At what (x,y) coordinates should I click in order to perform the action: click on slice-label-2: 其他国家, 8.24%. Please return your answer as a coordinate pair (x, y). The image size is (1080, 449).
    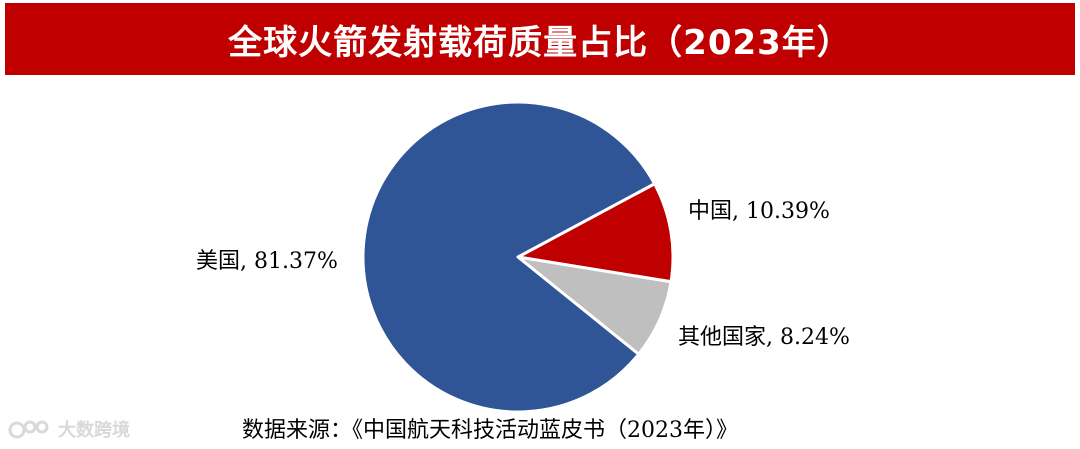
    Looking at the image, I should click on (764, 337).